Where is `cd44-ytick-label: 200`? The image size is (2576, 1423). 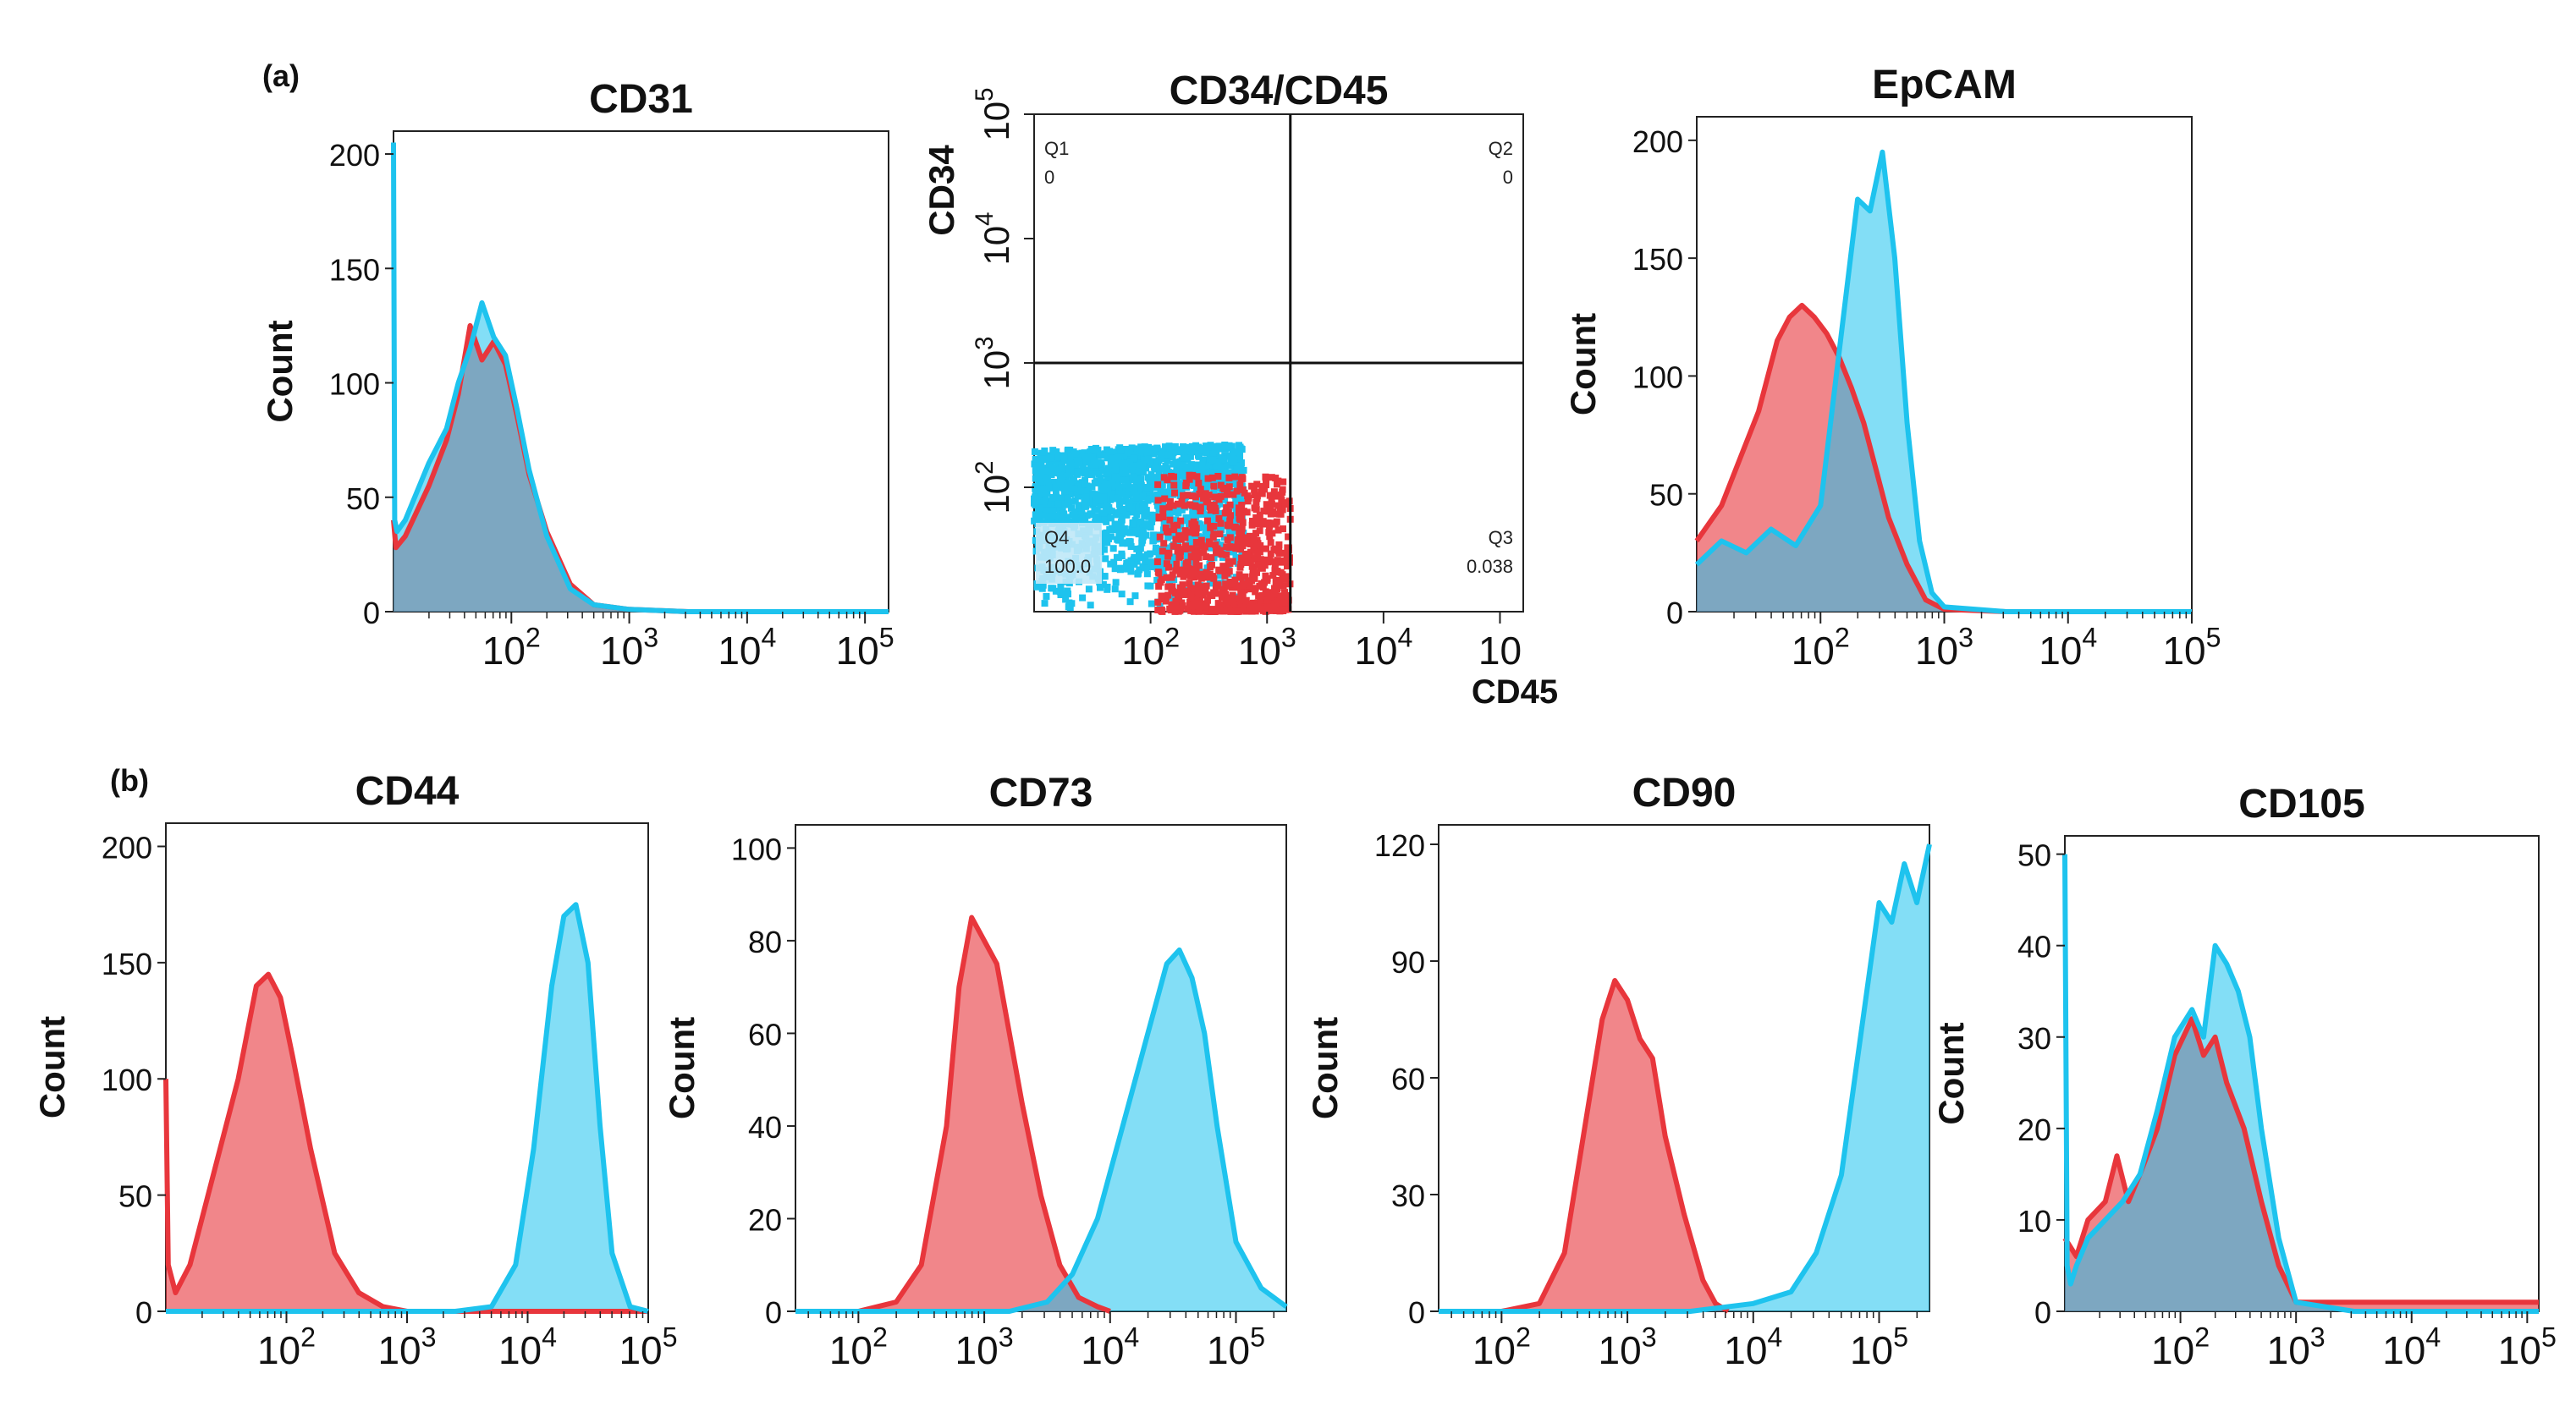
cd44-ytick-label: 200 is located at coordinates (127, 847).